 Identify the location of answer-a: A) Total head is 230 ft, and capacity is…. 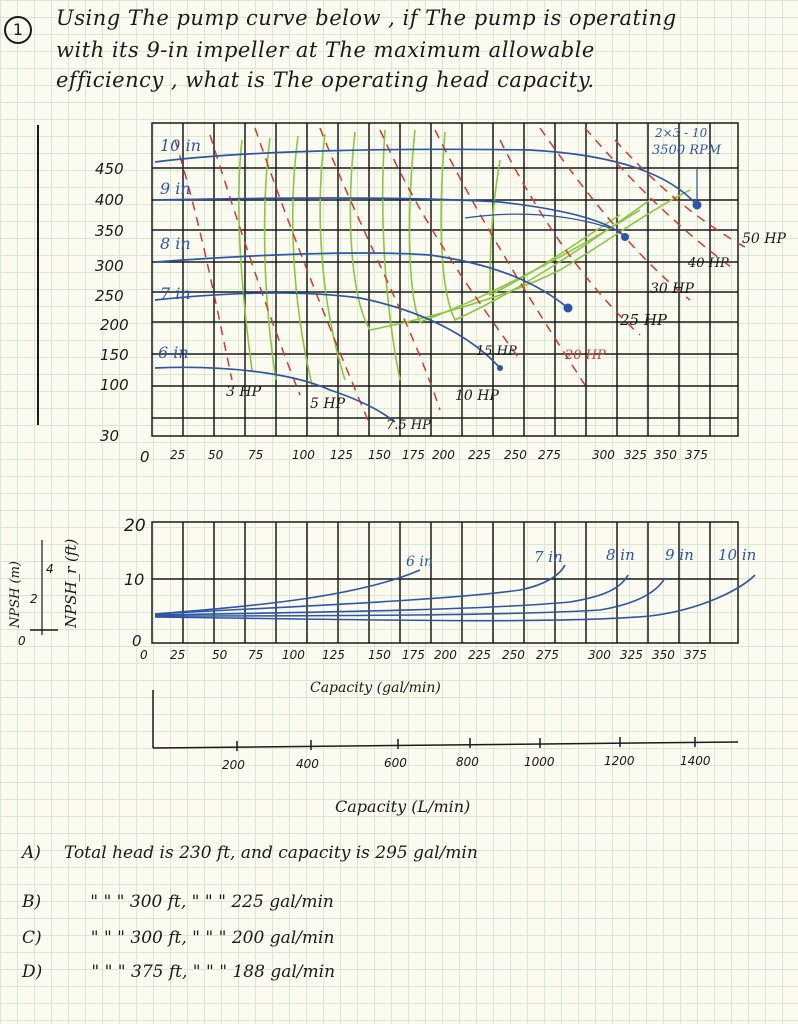
(250, 853).